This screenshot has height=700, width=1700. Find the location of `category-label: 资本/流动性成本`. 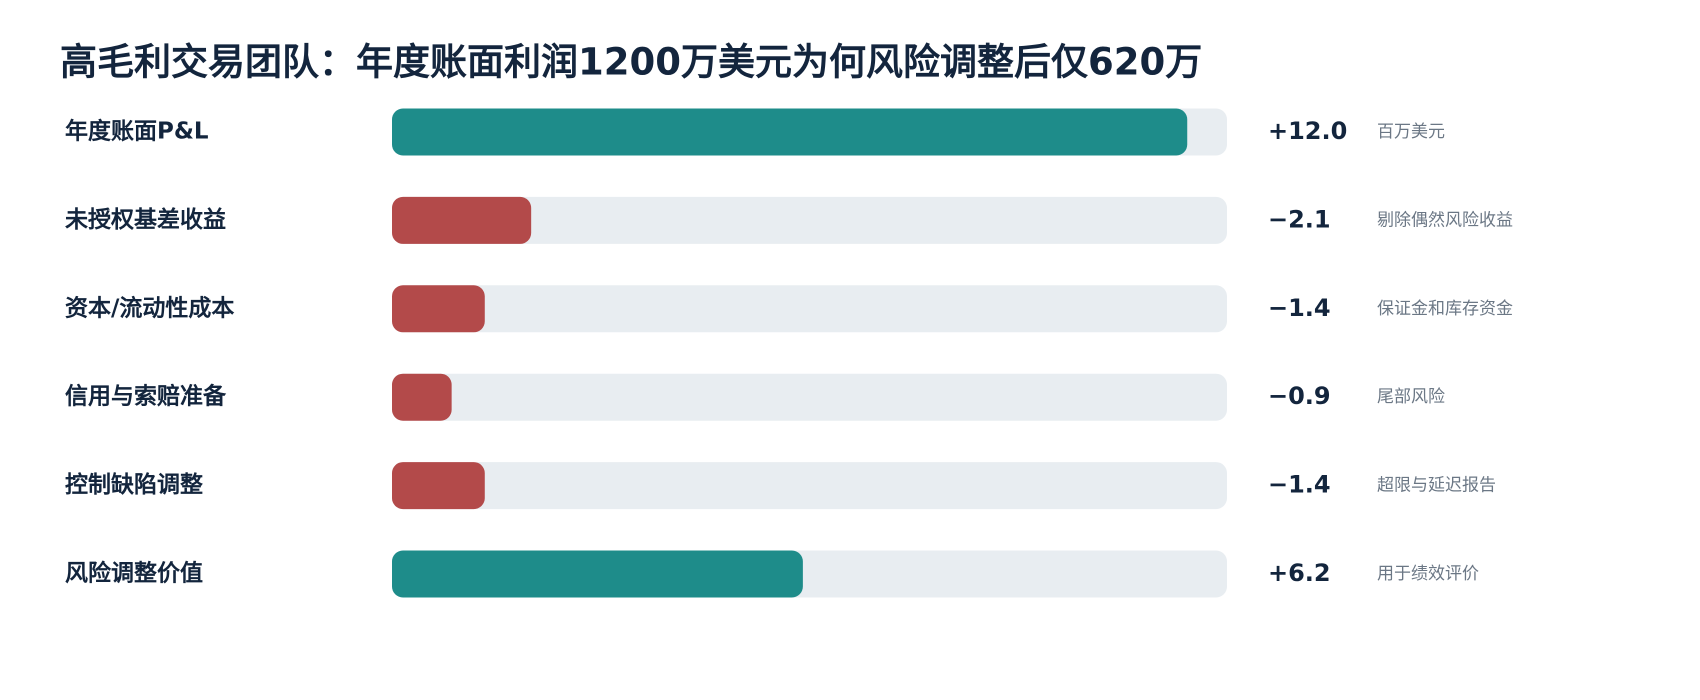

category-label: 资本/流动性成本 is located at coordinates (149, 307).